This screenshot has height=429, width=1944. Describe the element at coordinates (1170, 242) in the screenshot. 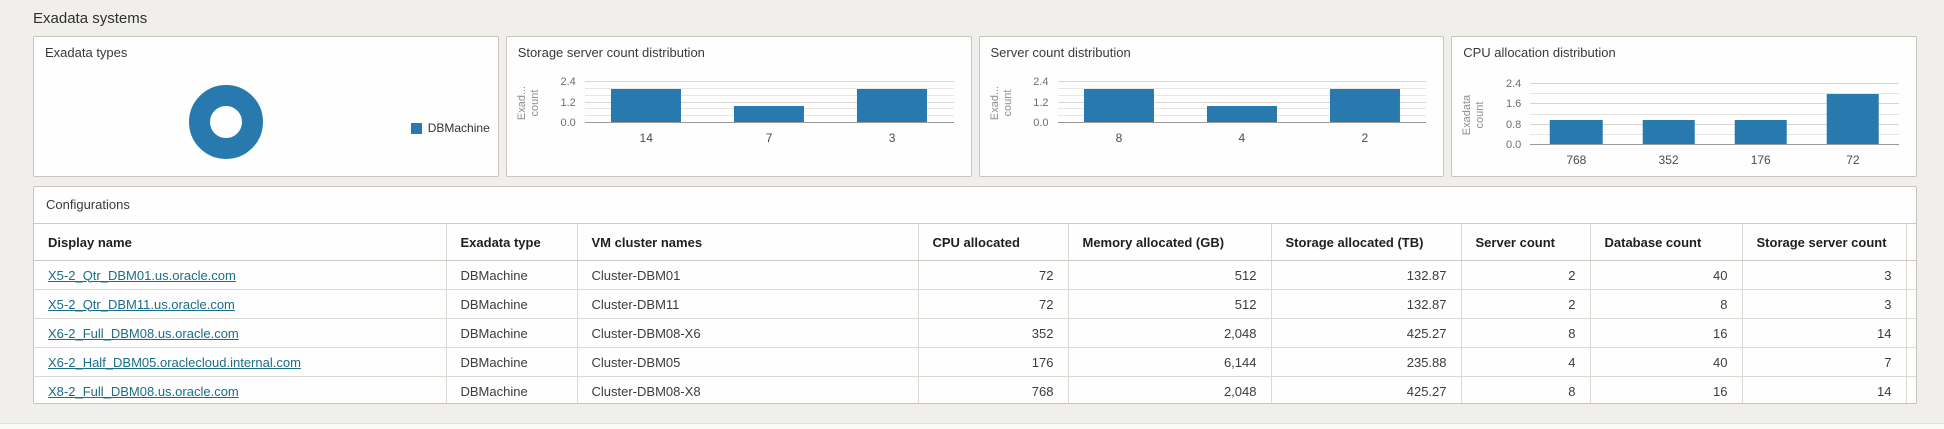

I see `column-header-memory-allocated-gb: Memory allocated (GB)` at that location.